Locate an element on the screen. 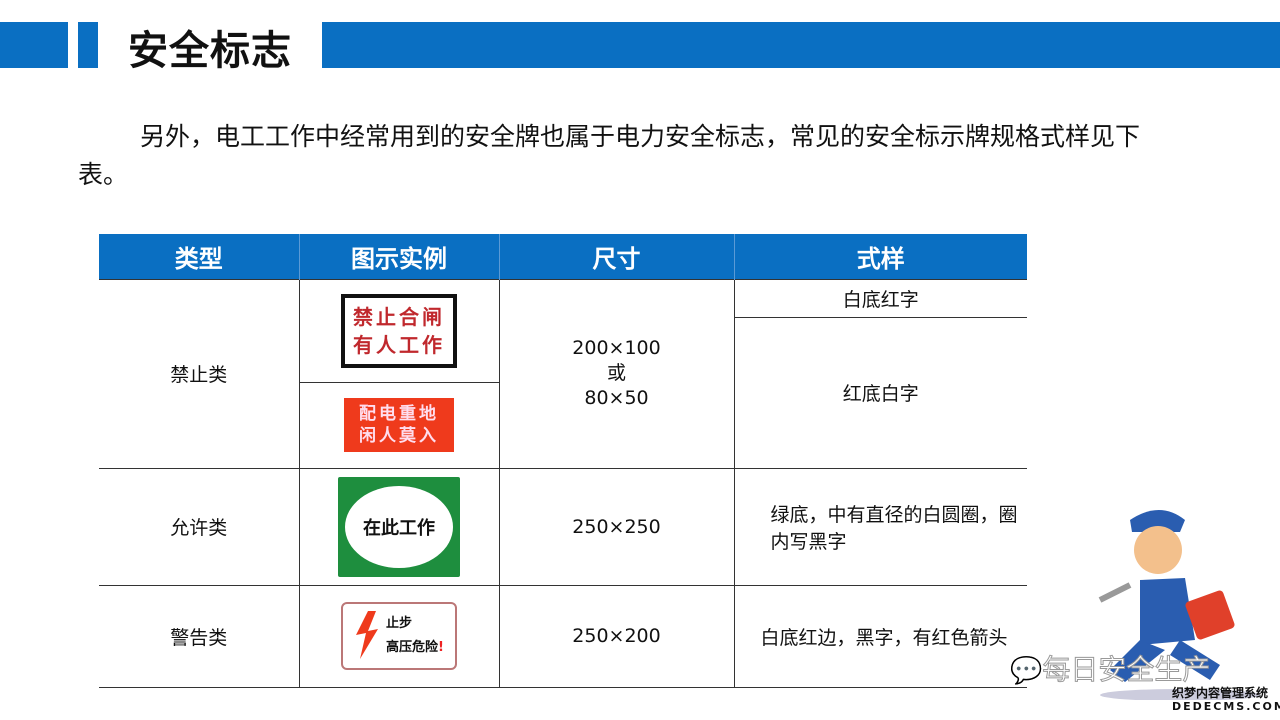 This screenshot has height=720, width=1280. header-bar-small is located at coordinates (88, 45).